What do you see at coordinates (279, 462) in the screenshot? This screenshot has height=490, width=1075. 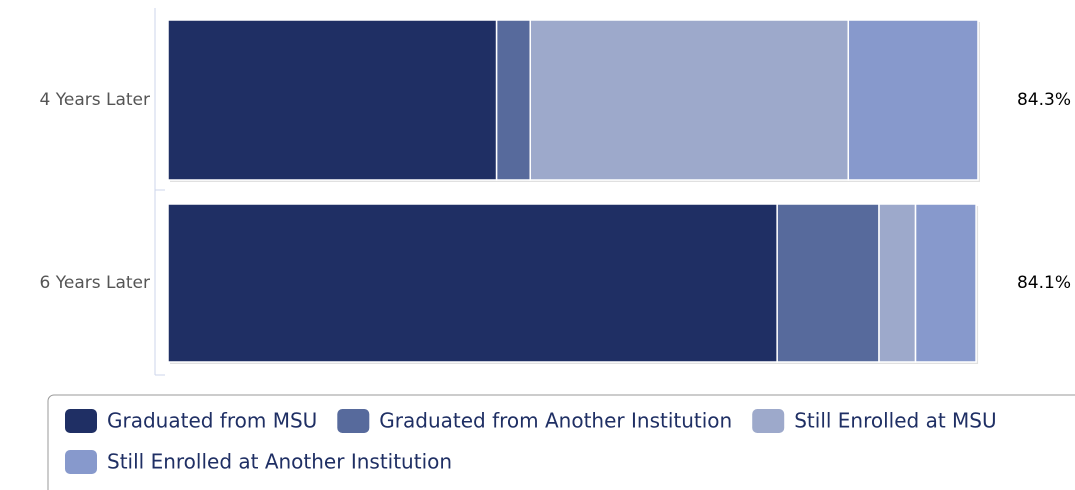 I see `legend-label: Still Enrolled at Another Institution` at bounding box center [279, 462].